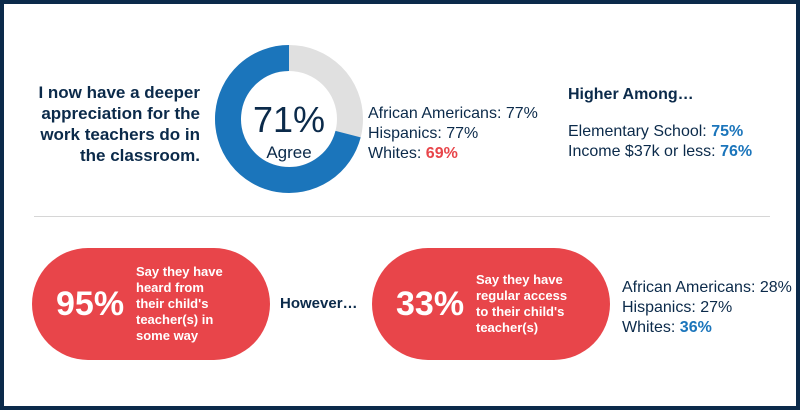 Image resolution: width=800 pixels, height=410 pixels. What do you see at coordinates (402, 216) in the screenshot?
I see `section-divider` at bounding box center [402, 216].